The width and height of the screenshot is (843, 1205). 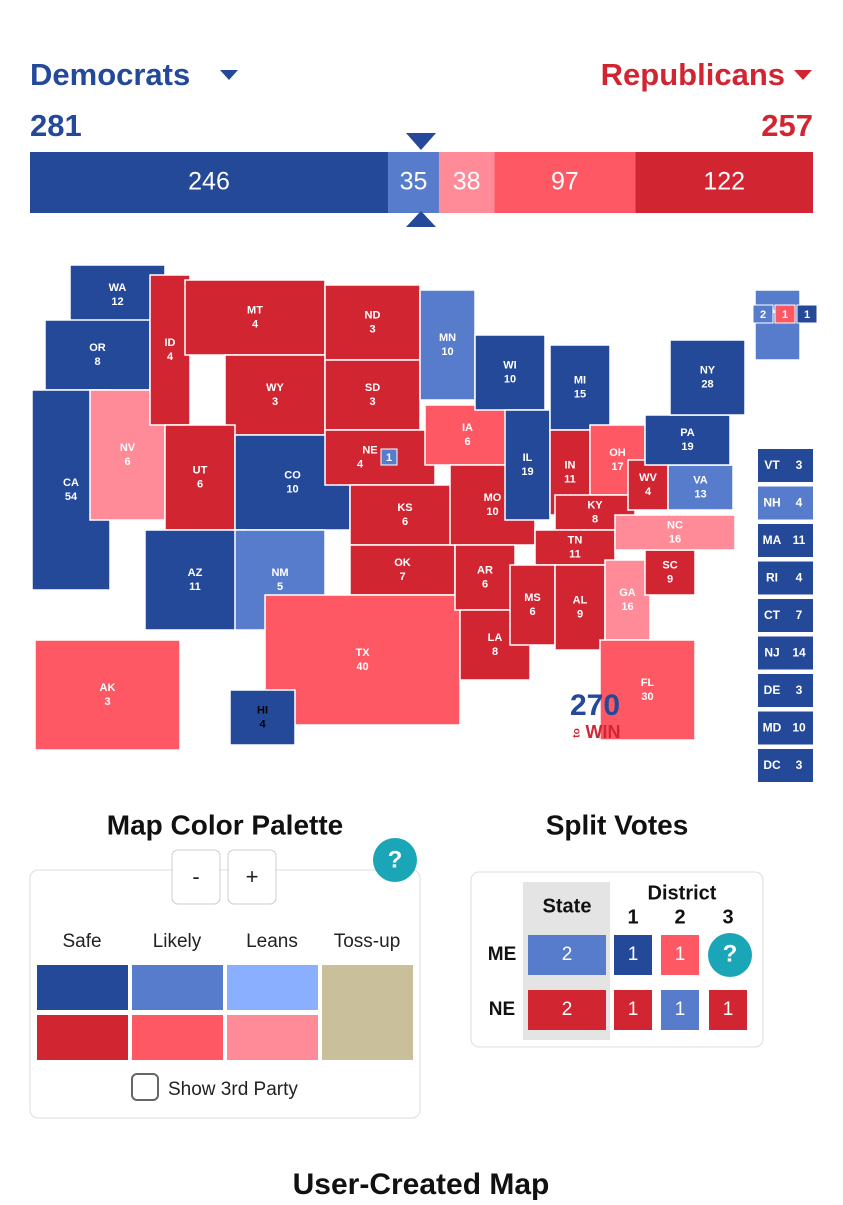 What do you see at coordinates (117, 302) in the screenshot?
I see `state-ev: 12` at bounding box center [117, 302].